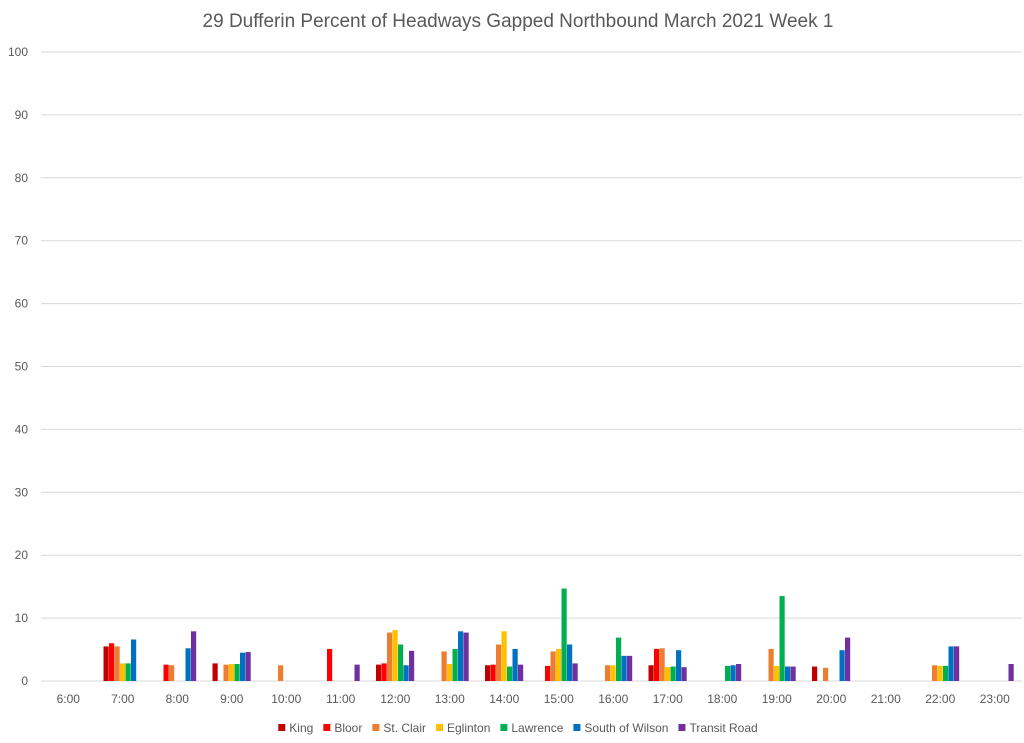  Describe the element at coordinates (450, 699) in the screenshot. I see `x-tick-label: 13:00` at that location.